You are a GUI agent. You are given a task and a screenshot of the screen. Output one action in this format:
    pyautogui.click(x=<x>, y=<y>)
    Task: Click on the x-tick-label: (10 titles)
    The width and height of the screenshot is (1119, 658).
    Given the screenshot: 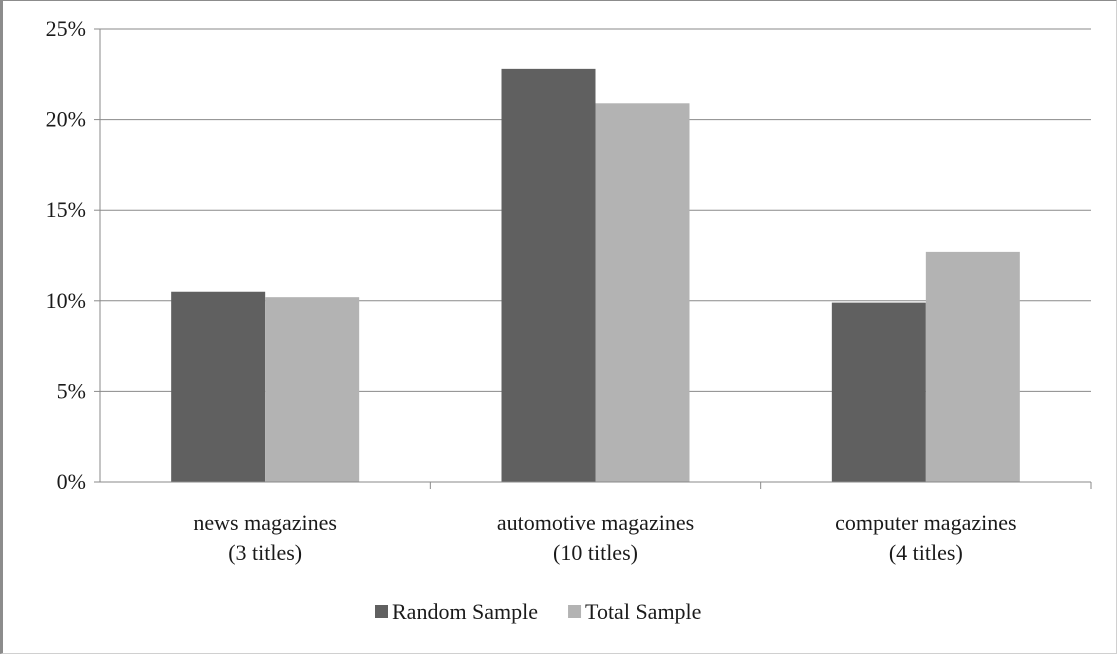 What is the action you would take?
    pyautogui.click(x=595, y=552)
    